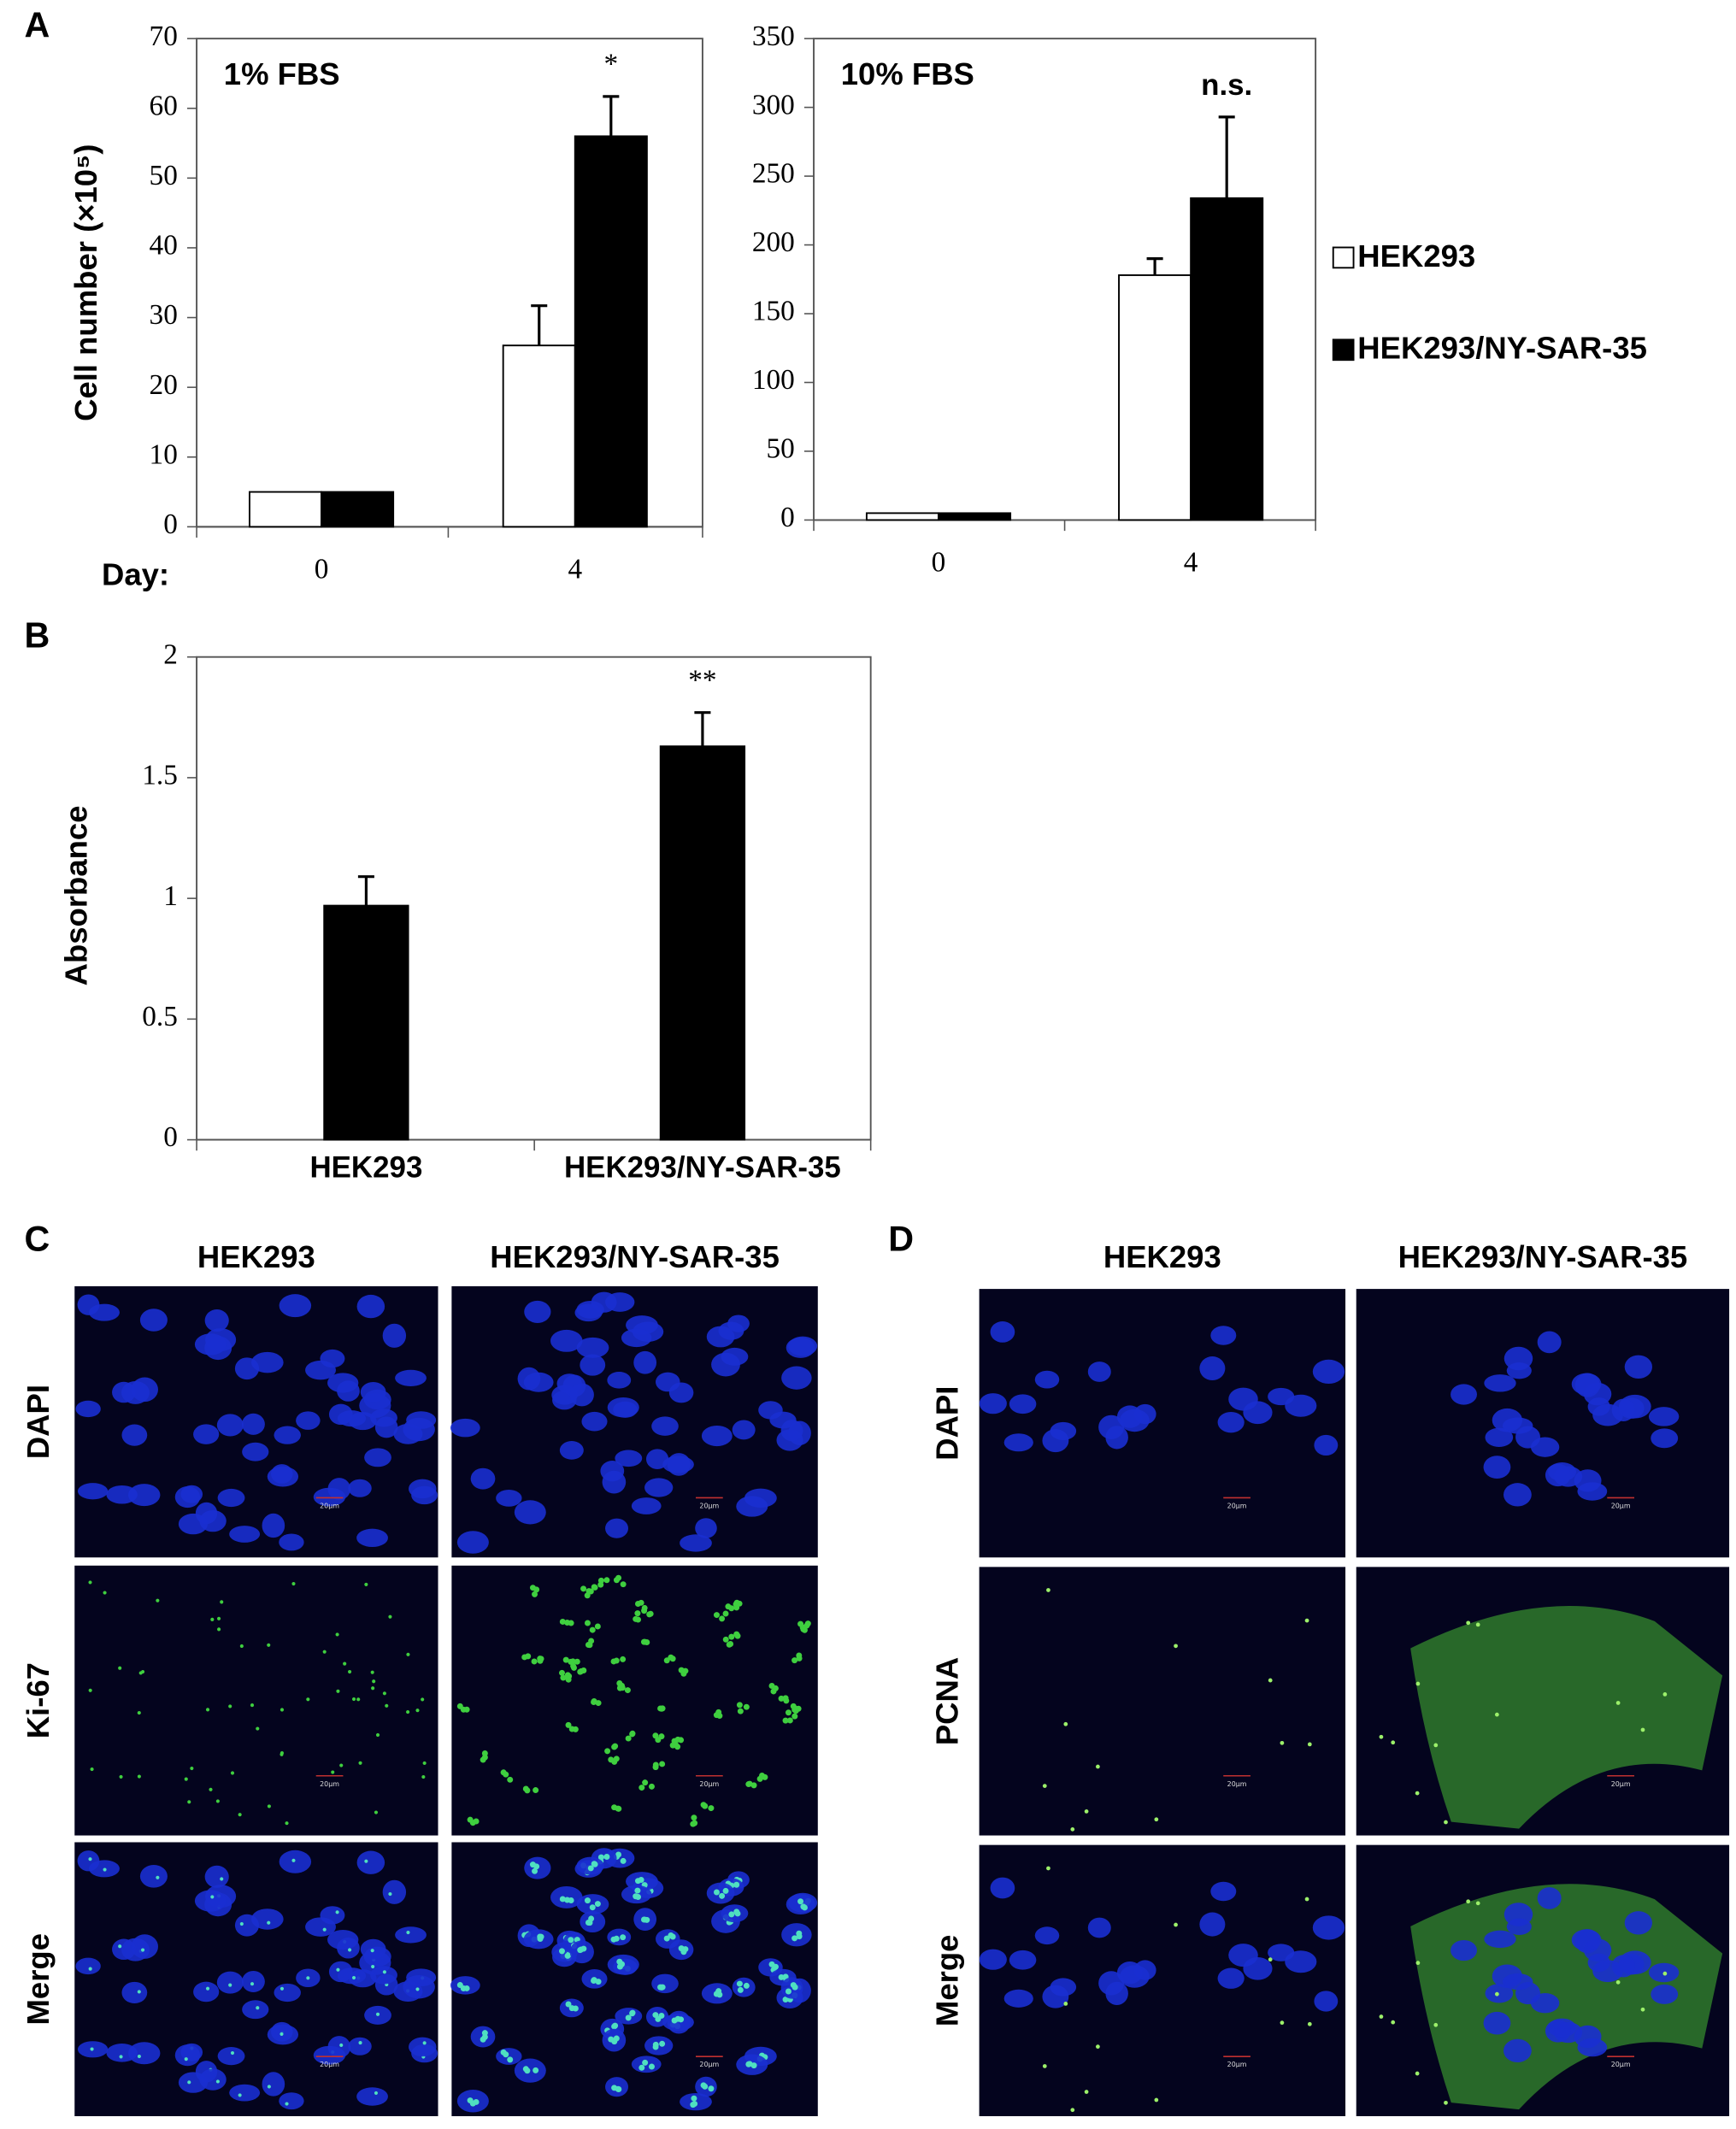  I want to click on y-tick-label: 350, so click(773, 36).